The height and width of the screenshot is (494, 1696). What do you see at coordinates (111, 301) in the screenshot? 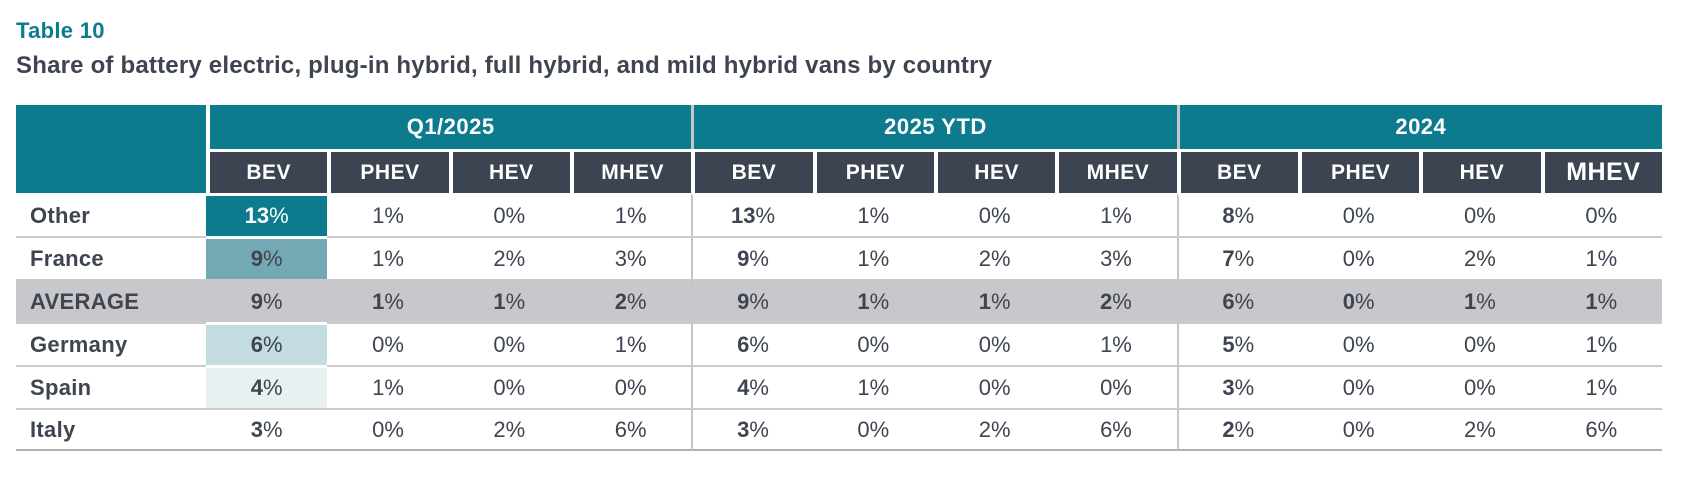
I see `row-label-average: AVERAGE` at bounding box center [111, 301].